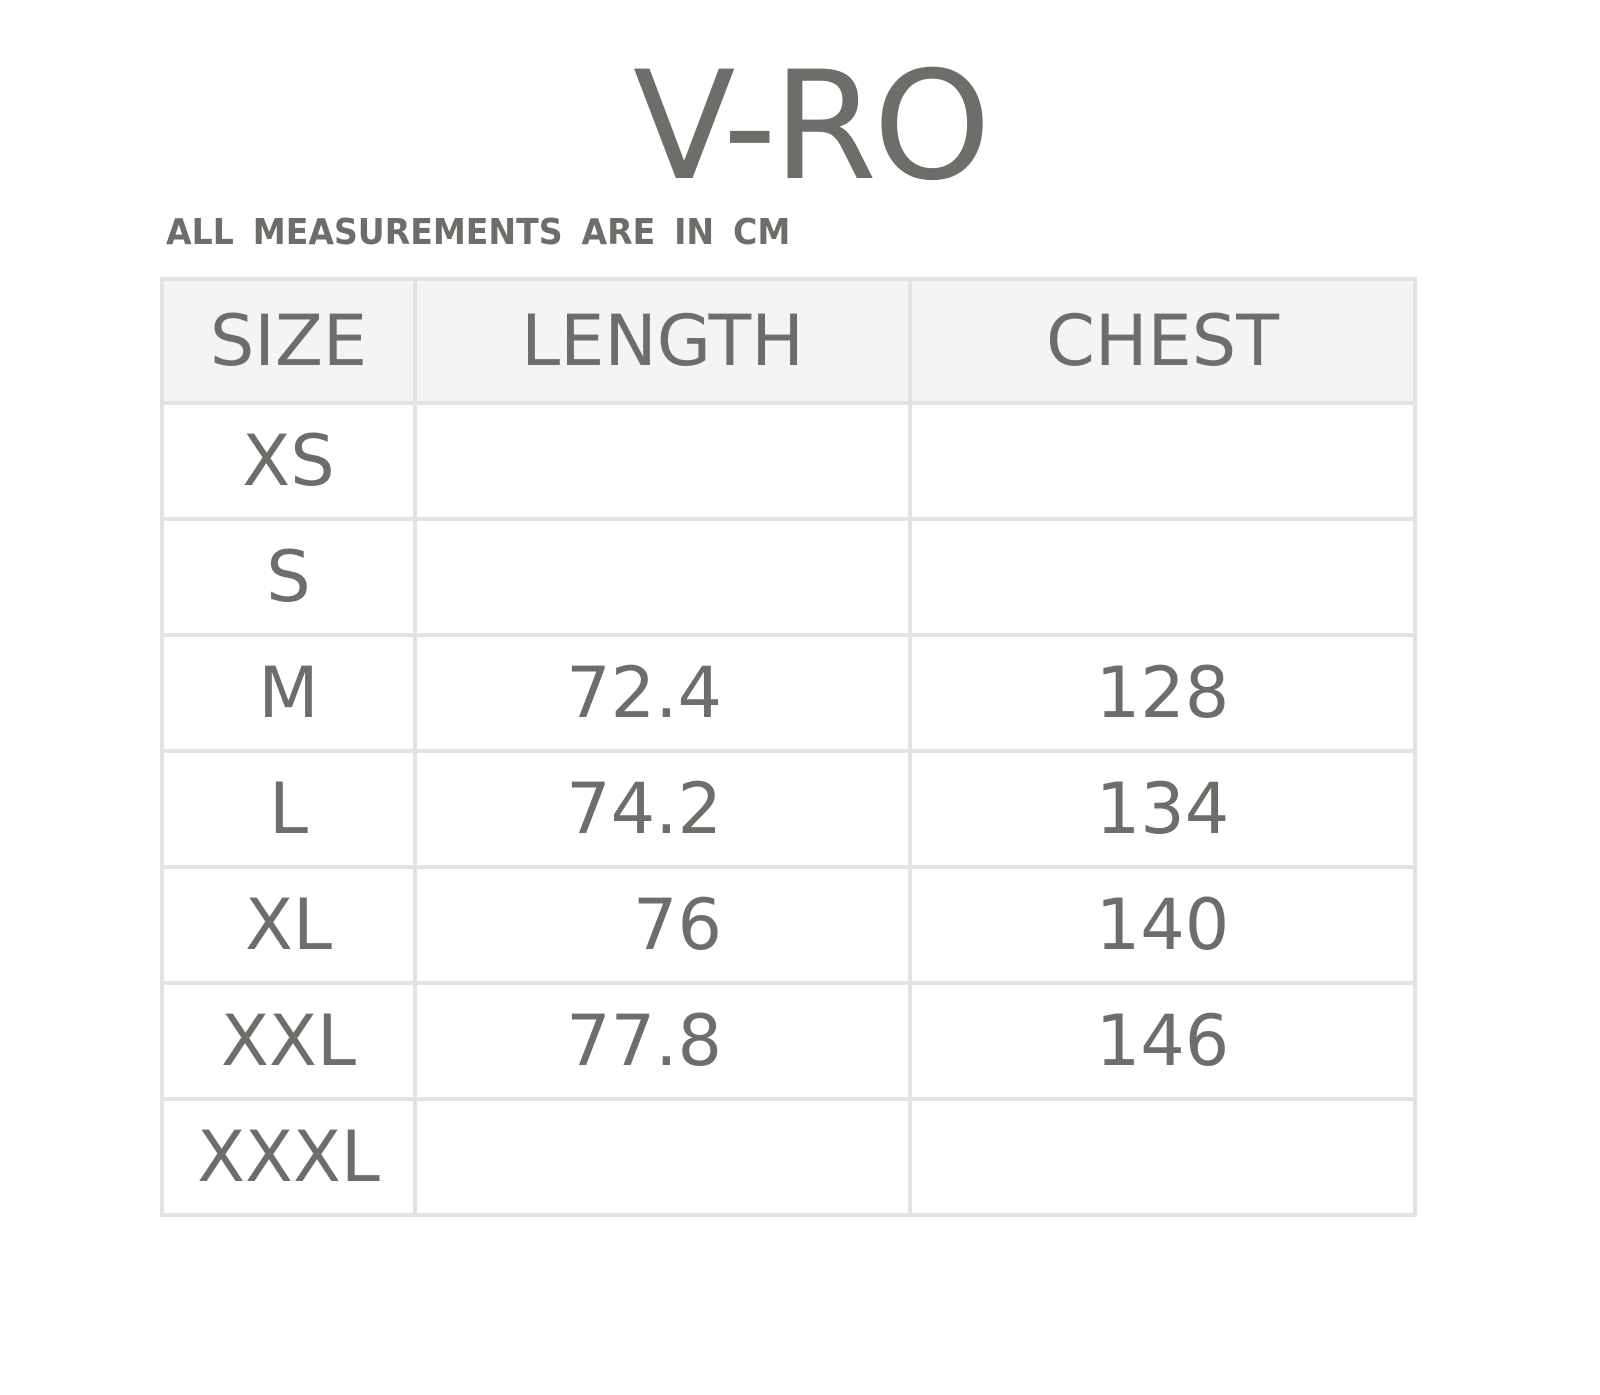  Describe the element at coordinates (662, 341) in the screenshot. I see `header-length: LENGTH` at that location.